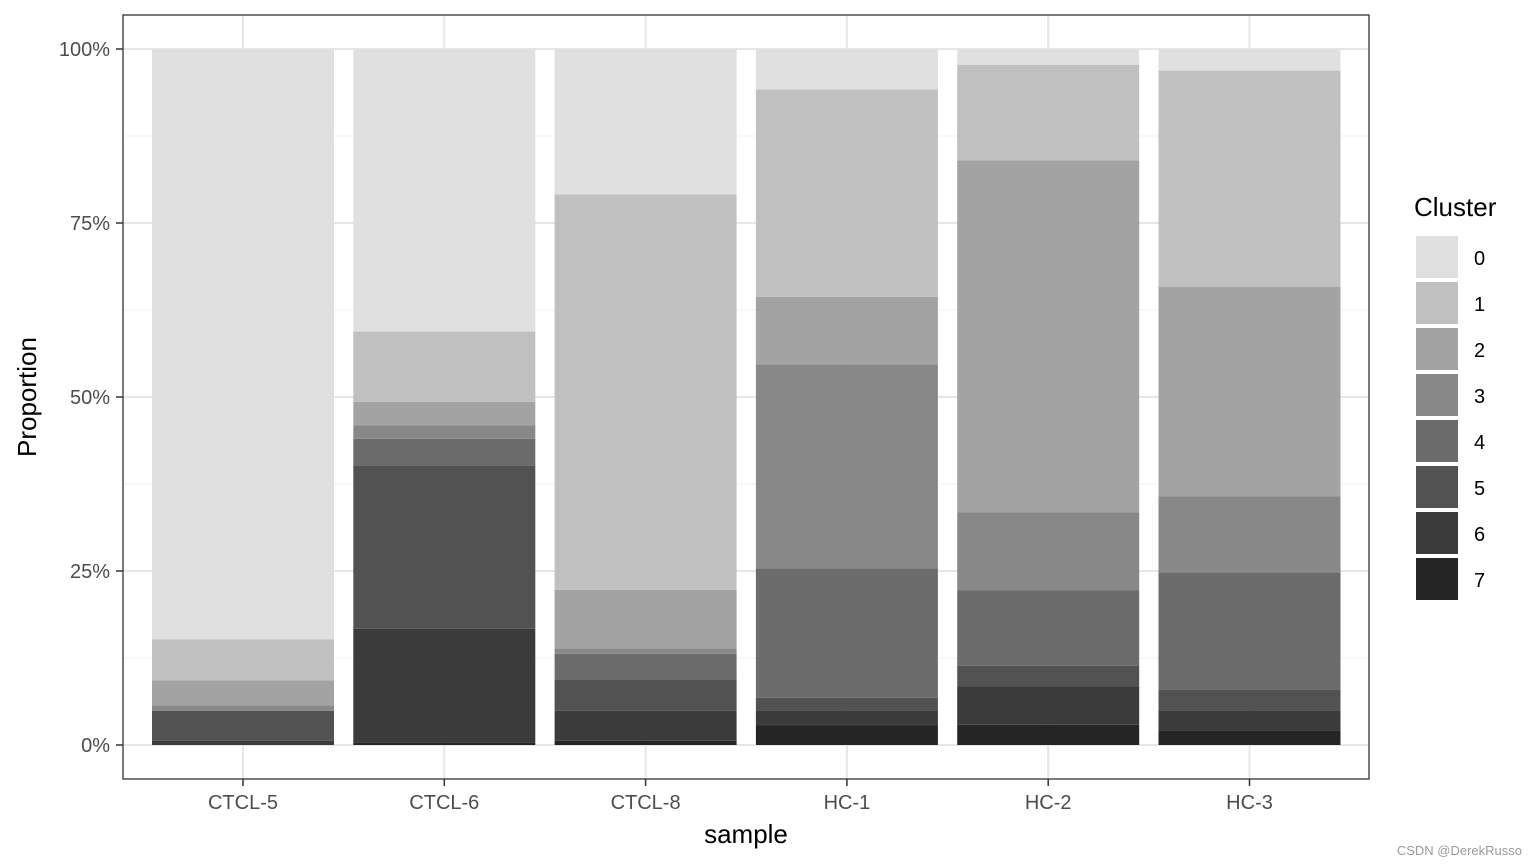 The height and width of the screenshot is (864, 1536). Describe the element at coordinates (444, 803) in the screenshot. I see `x-tick-label: CTCL-6` at that location.